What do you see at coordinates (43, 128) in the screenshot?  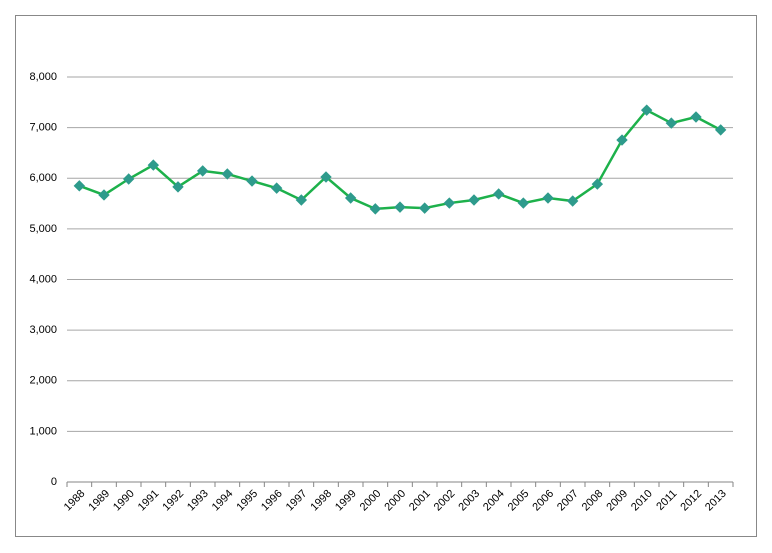 I see `y-tick-label: 7,000` at bounding box center [43, 128].